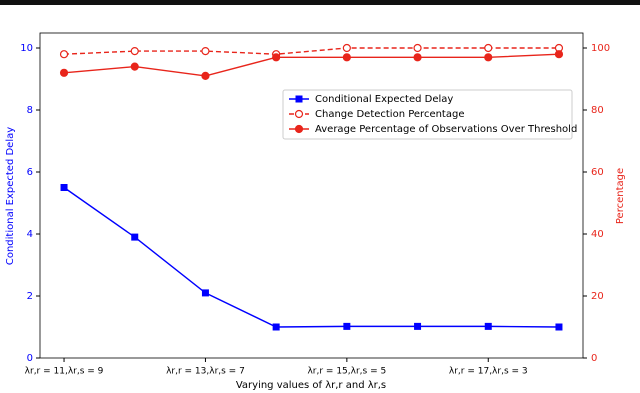  What do you see at coordinates (10, 196) in the screenshot?
I see `y-axis-label: Conditional Expected Delay` at bounding box center [10, 196].